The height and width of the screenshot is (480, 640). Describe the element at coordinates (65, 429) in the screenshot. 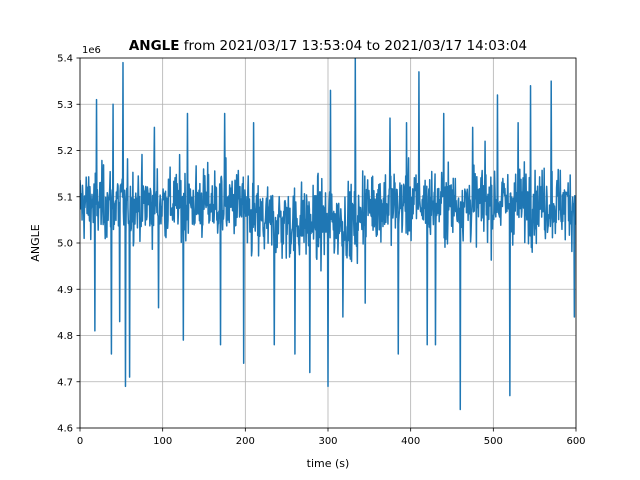

I see `y-tick-label: 4.6` at that location.